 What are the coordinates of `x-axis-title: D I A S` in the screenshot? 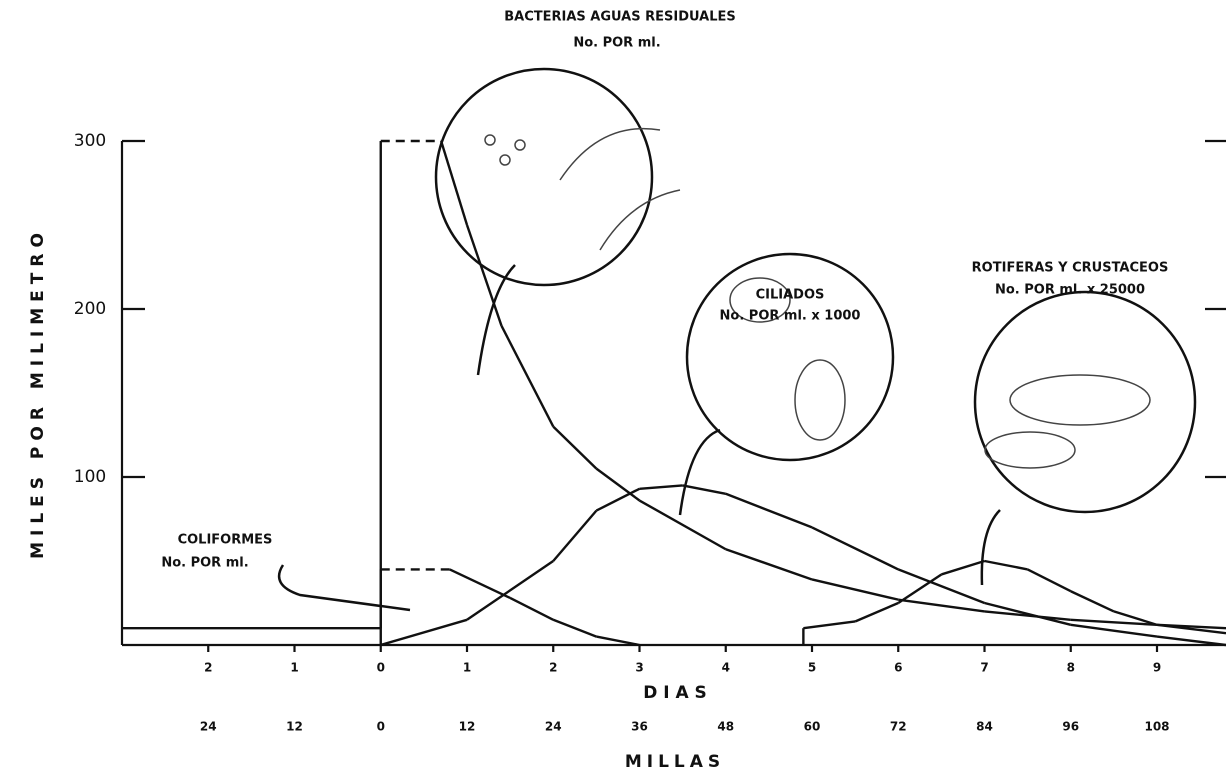 It's located at (675, 693).